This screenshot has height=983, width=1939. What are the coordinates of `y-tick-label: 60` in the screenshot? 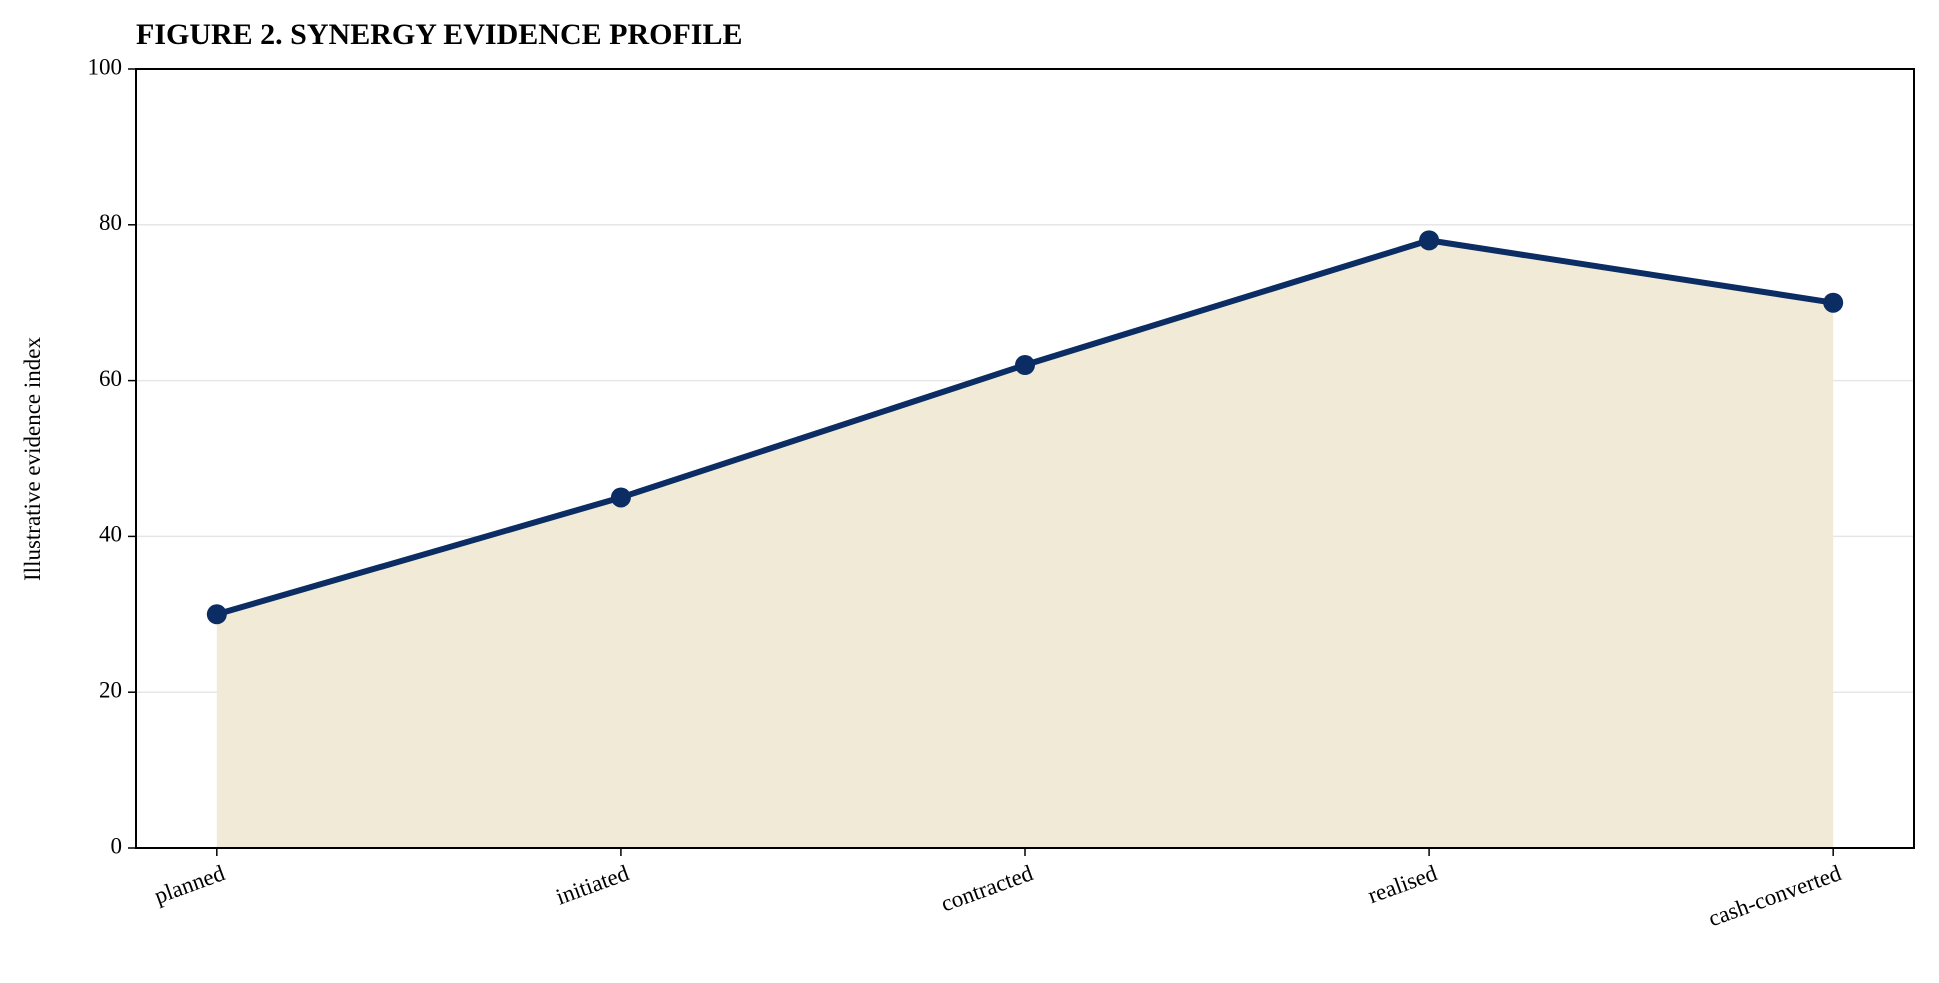 It's located at (110, 378).